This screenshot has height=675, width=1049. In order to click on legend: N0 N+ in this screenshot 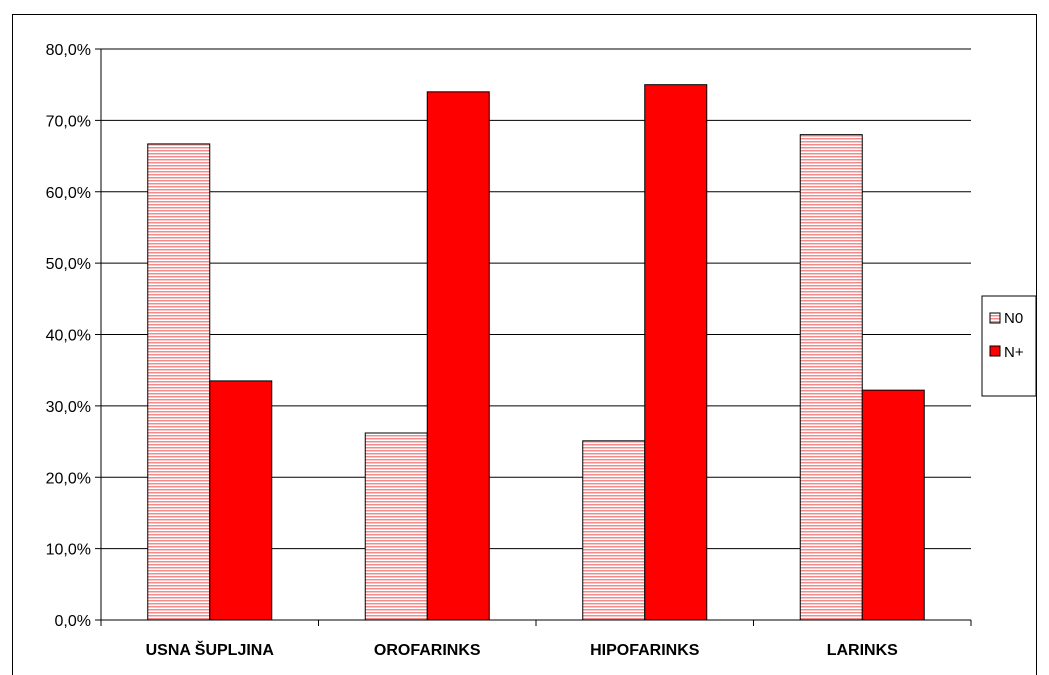, I will do `click(1009, 346)`.